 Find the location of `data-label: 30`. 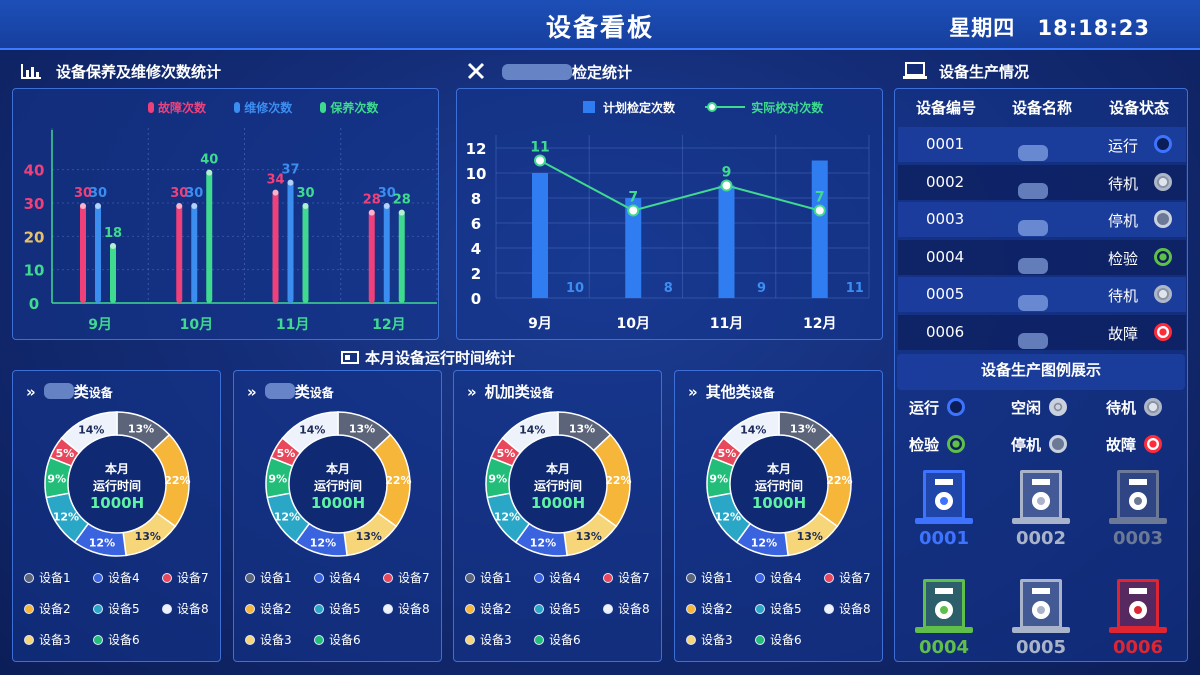

data-label: 30 is located at coordinates (98, 193).